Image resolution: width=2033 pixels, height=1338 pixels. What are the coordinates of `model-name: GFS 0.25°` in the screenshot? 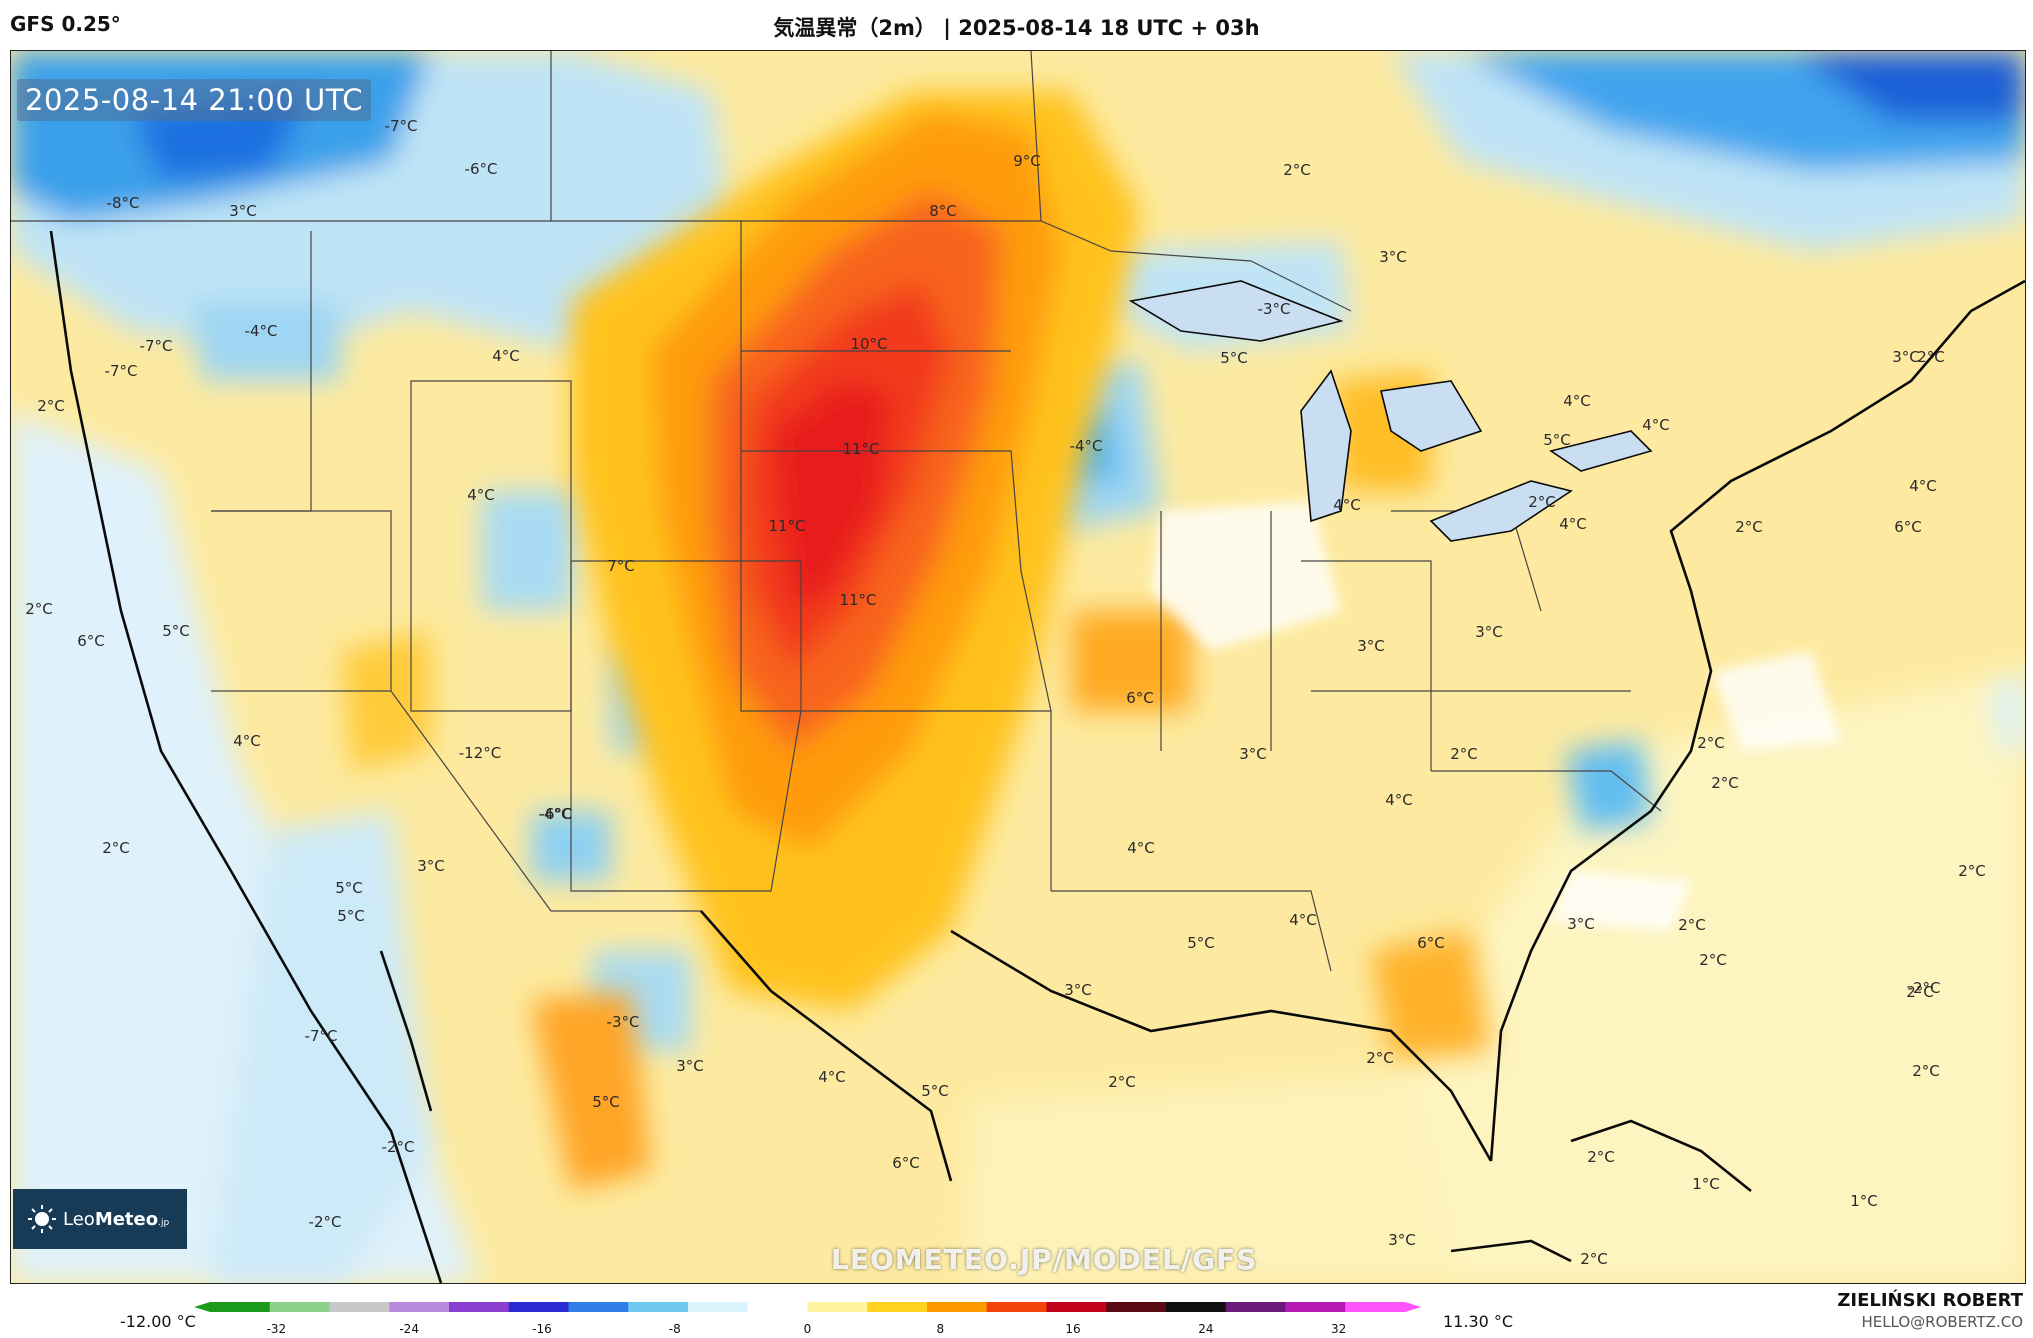 It's located at (65, 24).